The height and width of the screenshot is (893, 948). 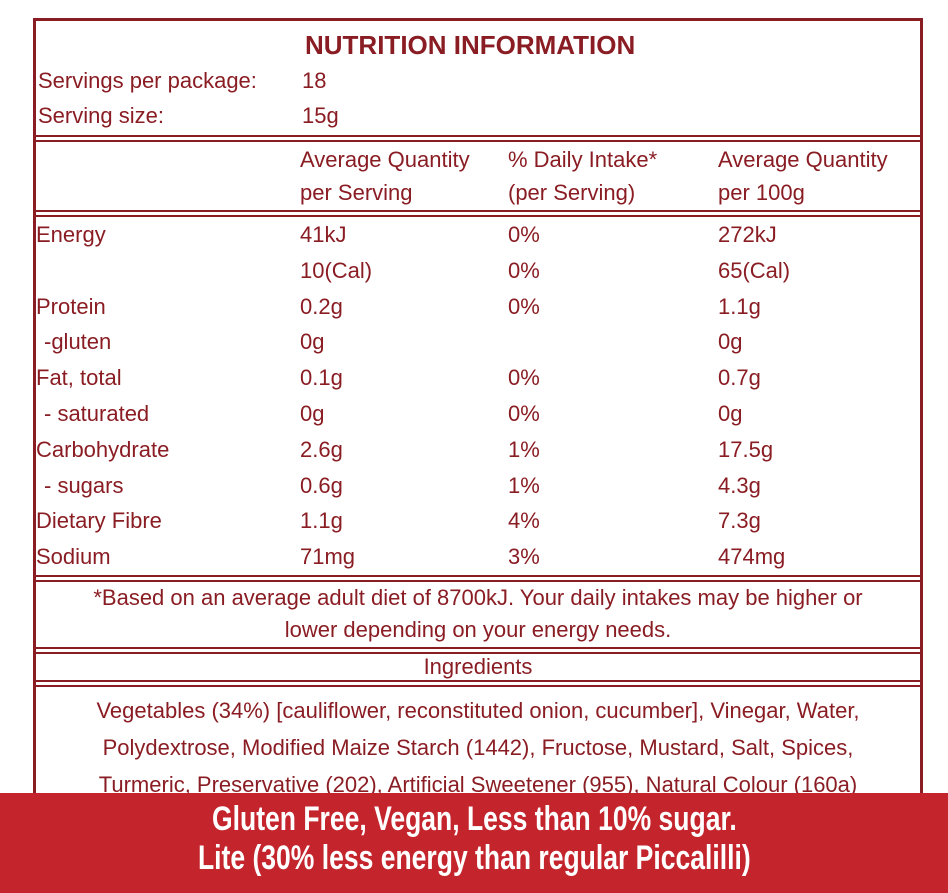 What do you see at coordinates (524, 521) in the screenshot?
I see `value-daily-intake: 4%` at bounding box center [524, 521].